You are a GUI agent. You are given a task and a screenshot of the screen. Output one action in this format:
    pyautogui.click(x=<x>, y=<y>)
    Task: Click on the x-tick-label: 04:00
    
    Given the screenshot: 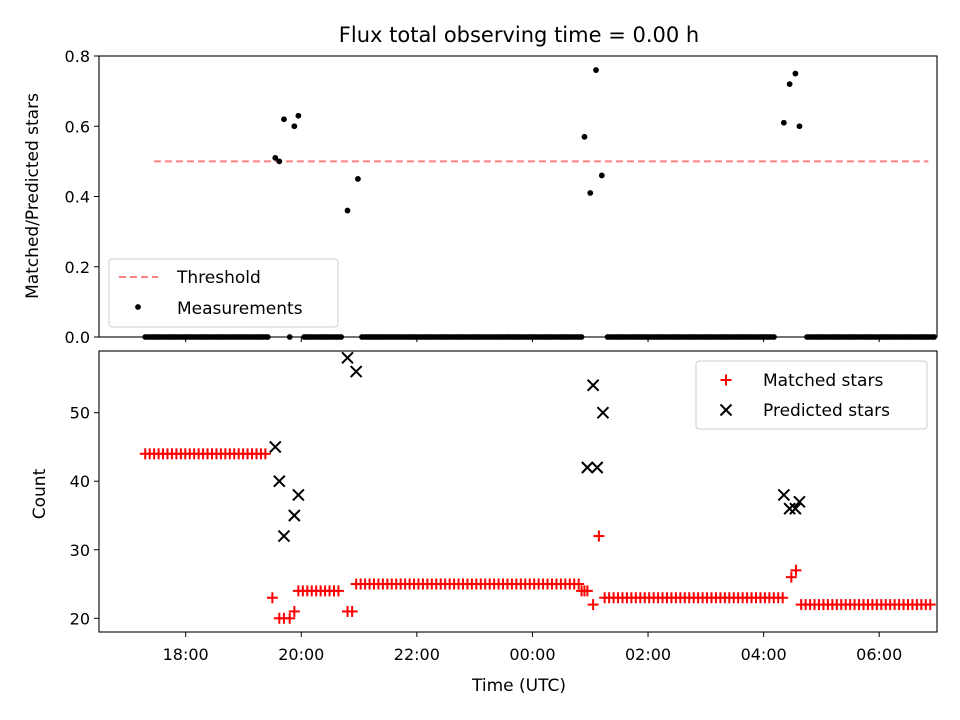 What is the action you would take?
    pyautogui.click(x=764, y=654)
    